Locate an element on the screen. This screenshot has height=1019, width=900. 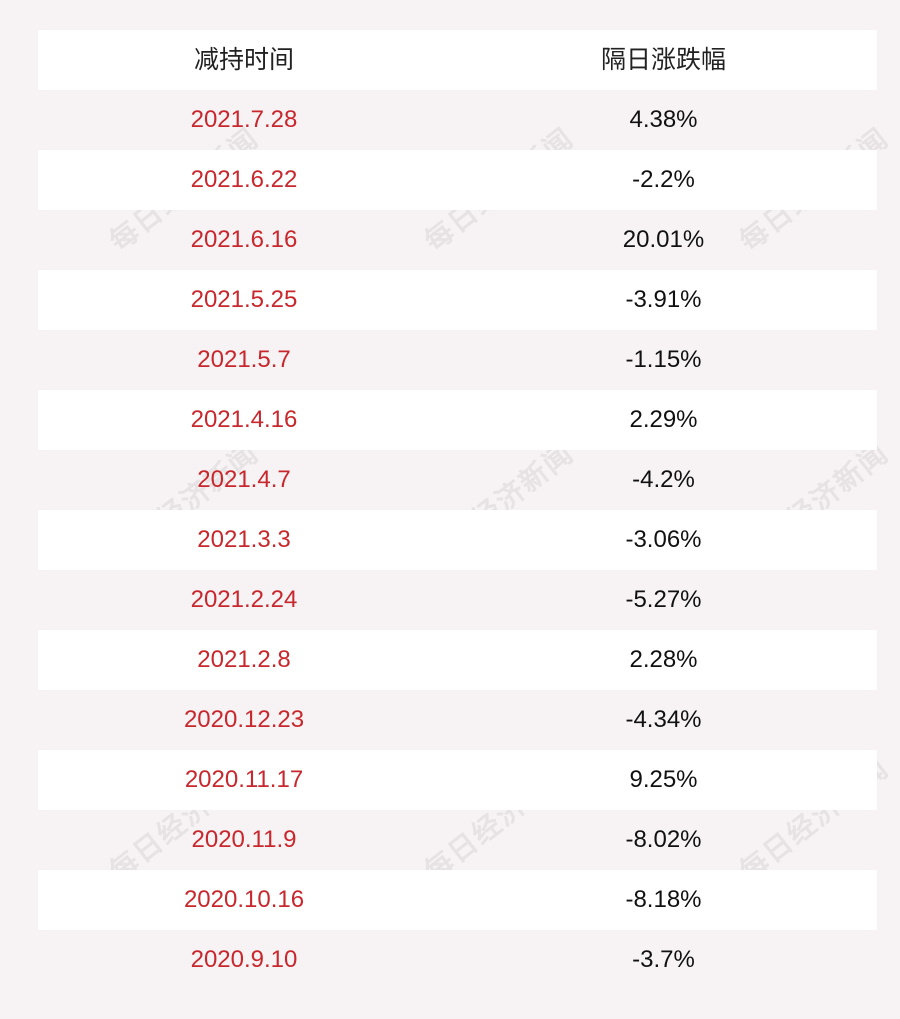
table-row: 2021.5.7 -1.15% is located at coordinates (457, 360).